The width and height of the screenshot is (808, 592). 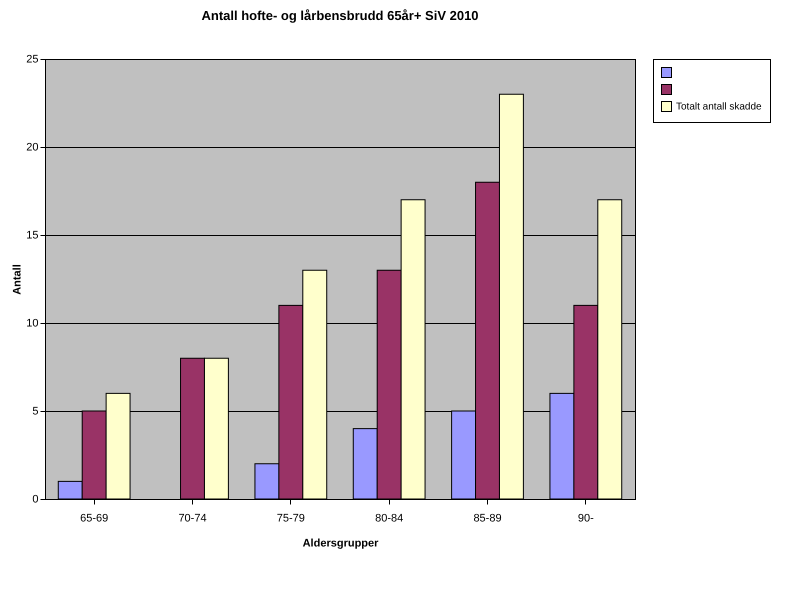 What do you see at coordinates (192, 518) in the screenshot?
I see `x-tick-label: 70-74` at bounding box center [192, 518].